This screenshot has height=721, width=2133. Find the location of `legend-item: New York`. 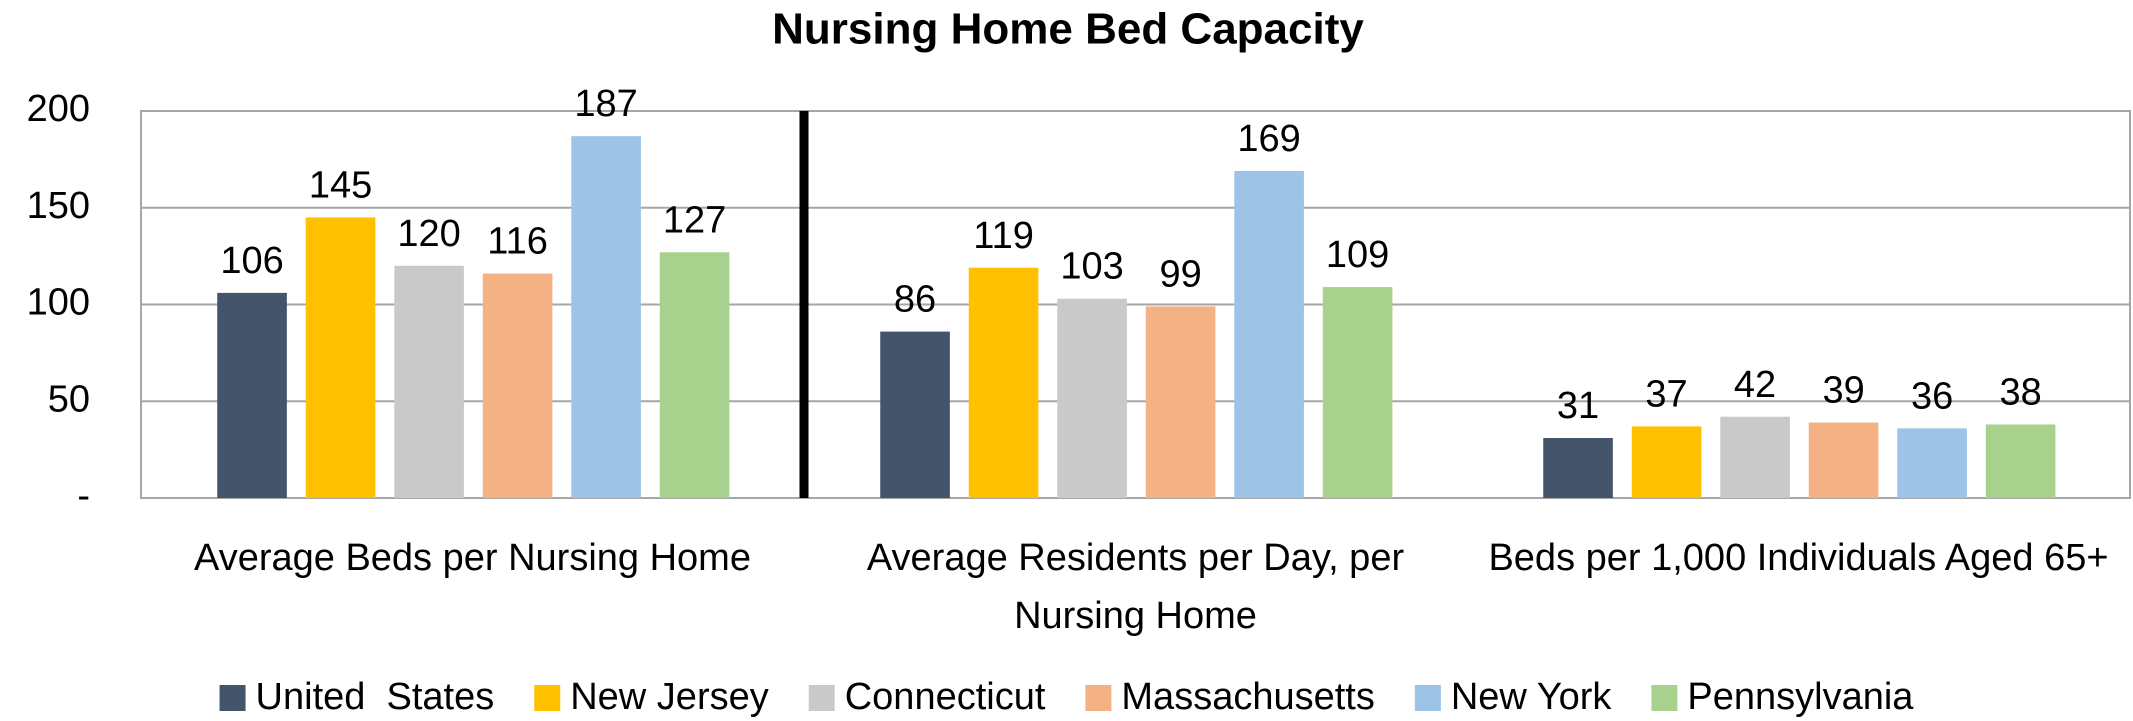

legend-item: New York is located at coordinates (1513, 697).